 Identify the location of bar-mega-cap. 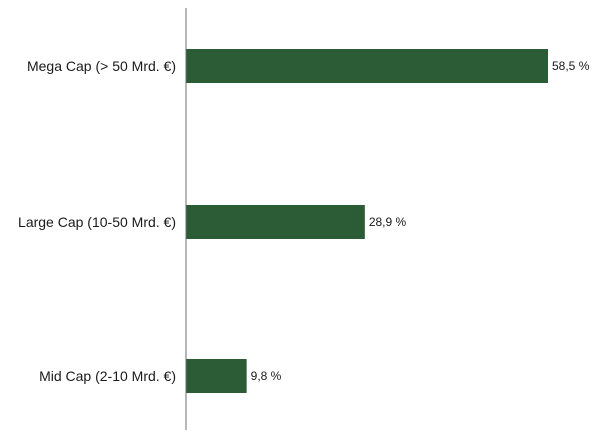
(367, 66).